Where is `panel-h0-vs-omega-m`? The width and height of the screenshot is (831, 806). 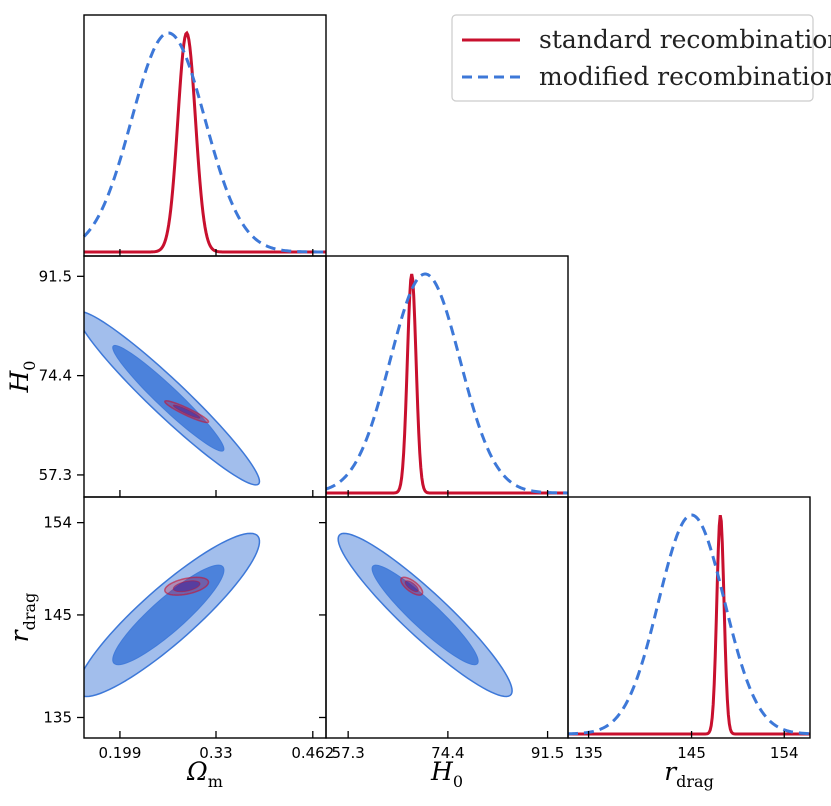 panel-h0-vs-omega-m is located at coordinates (172, 398).